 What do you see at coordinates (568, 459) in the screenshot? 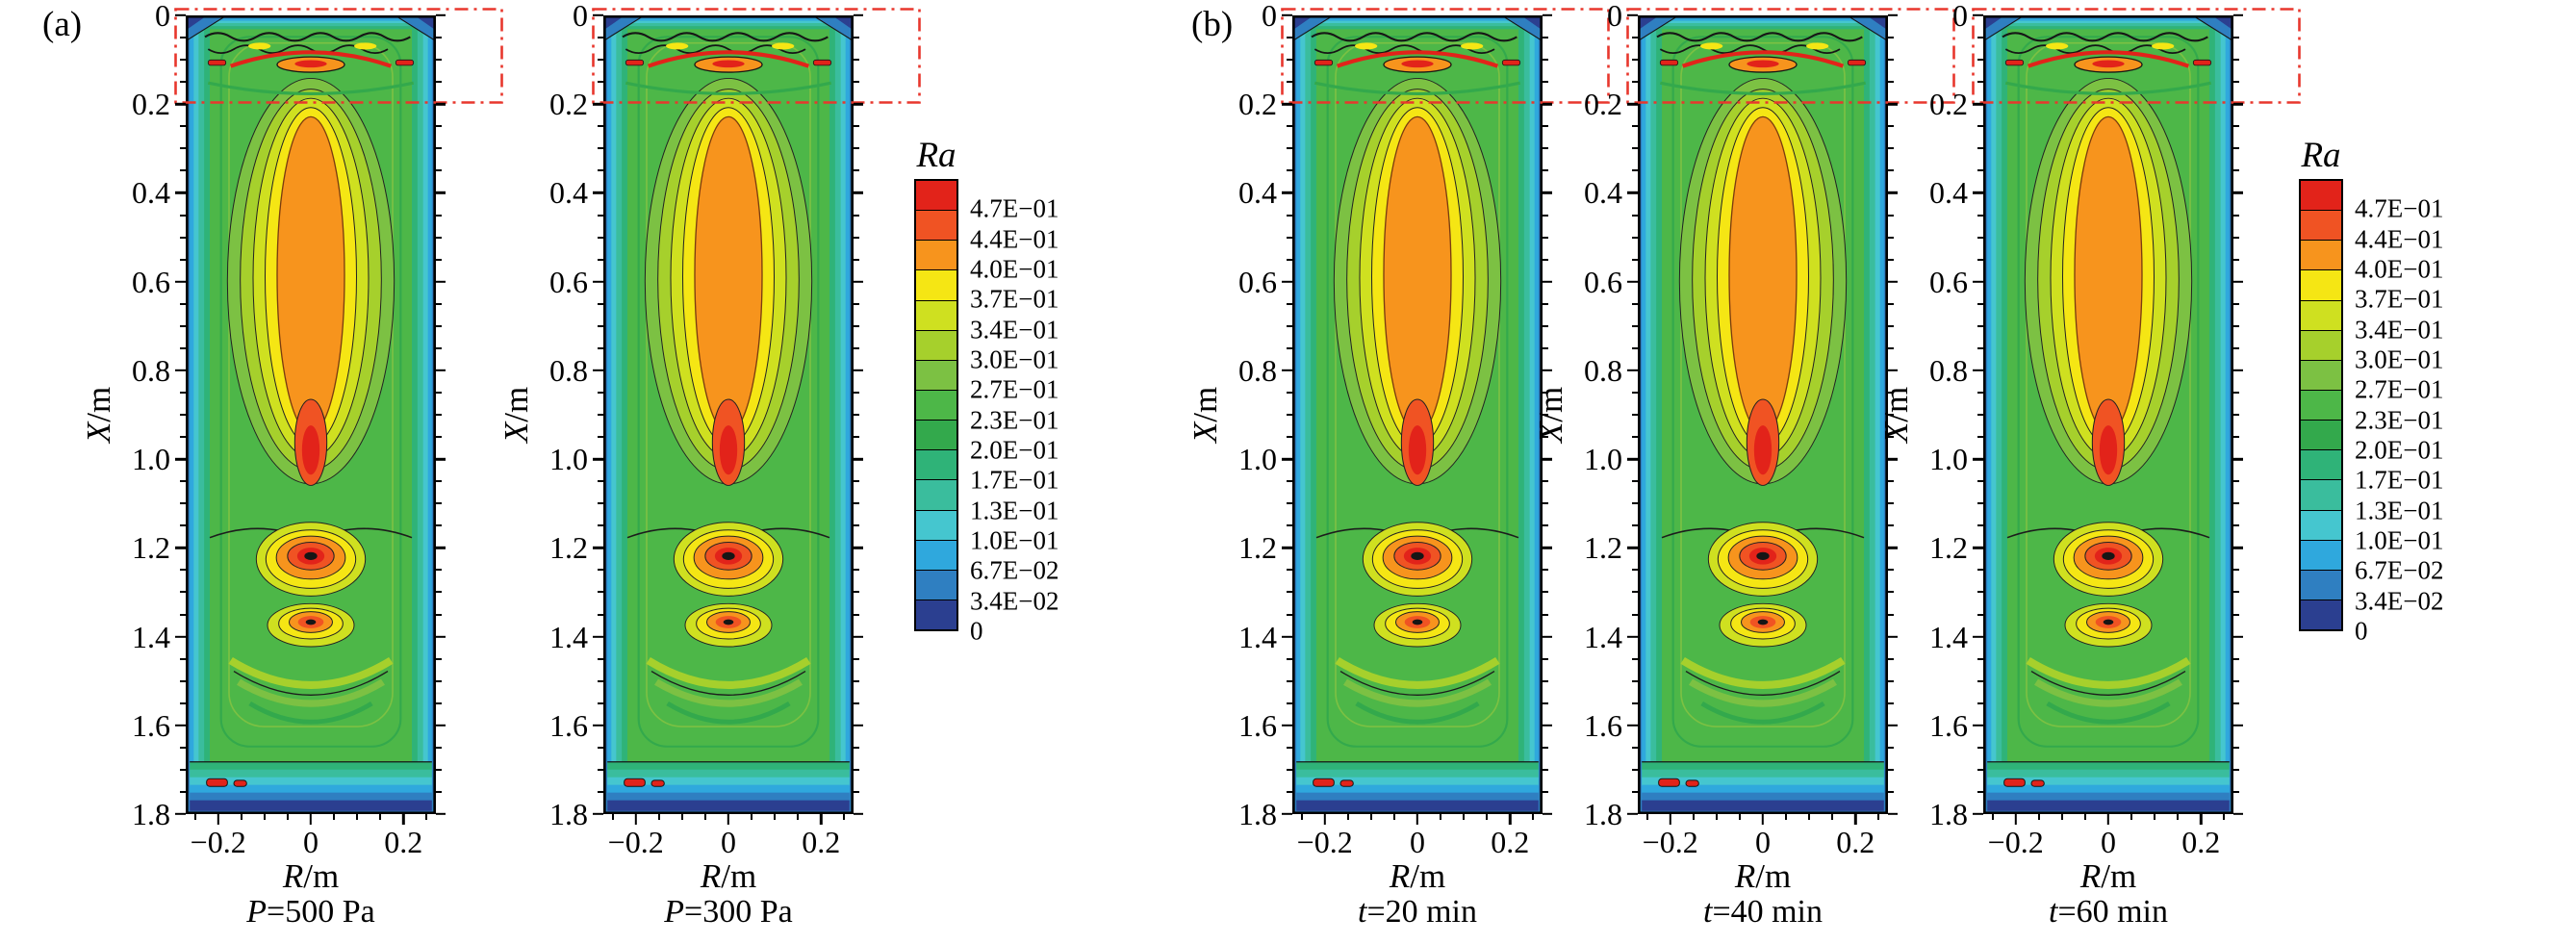
I see `y-tick-label: 1.0` at bounding box center [568, 459].